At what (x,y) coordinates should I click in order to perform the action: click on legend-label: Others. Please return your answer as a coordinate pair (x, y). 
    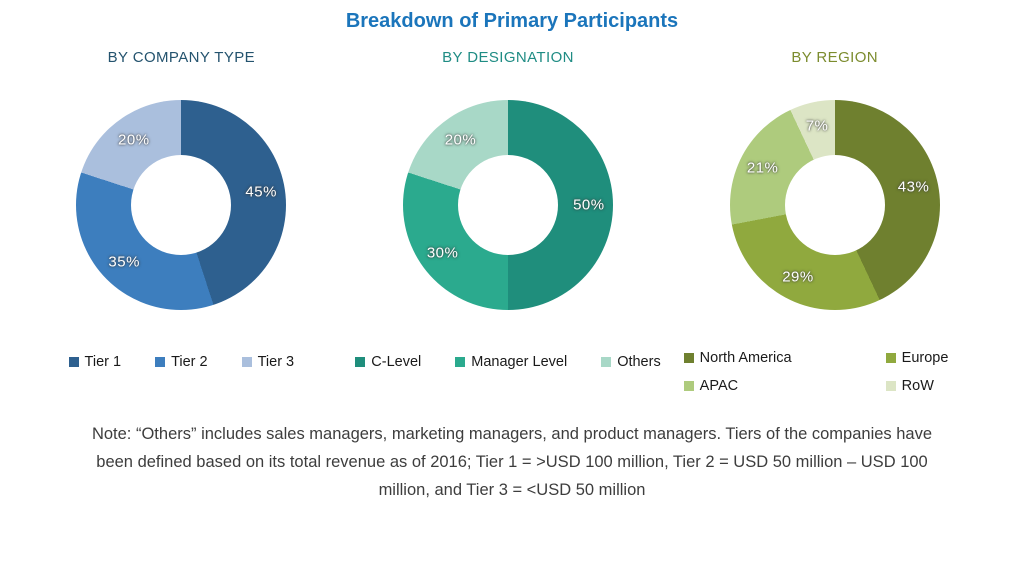
    Looking at the image, I should click on (639, 362).